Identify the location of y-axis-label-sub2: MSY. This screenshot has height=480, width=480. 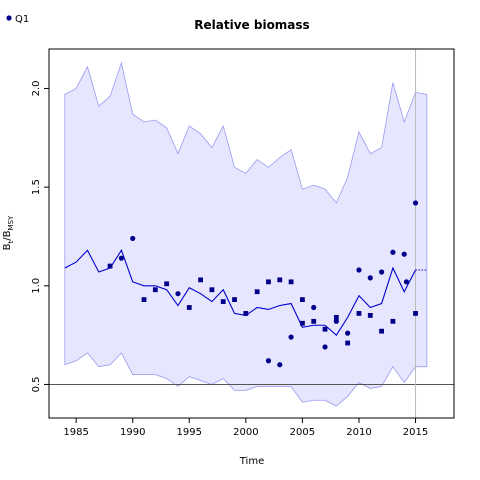
(11, 222).